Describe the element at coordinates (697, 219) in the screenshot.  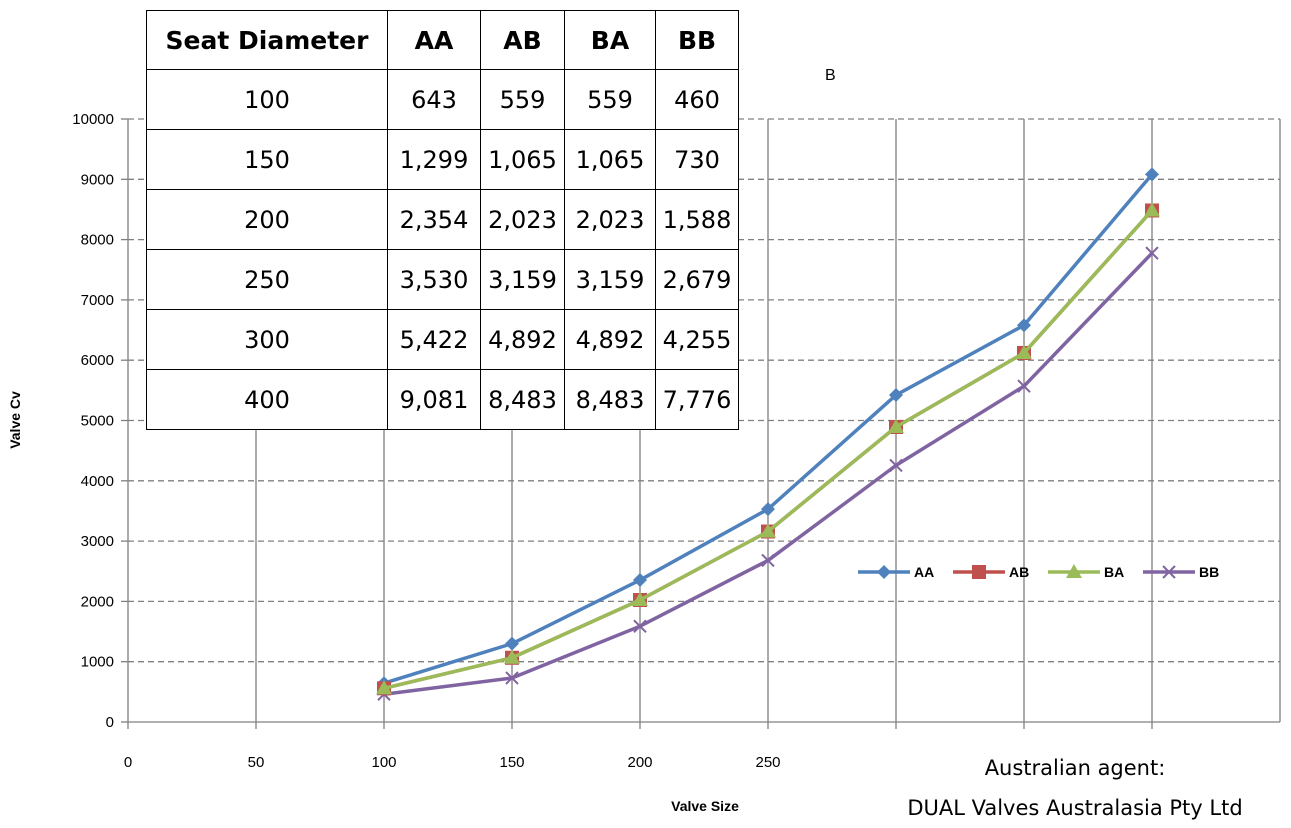
I see `table-cell: 1,588` at that location.